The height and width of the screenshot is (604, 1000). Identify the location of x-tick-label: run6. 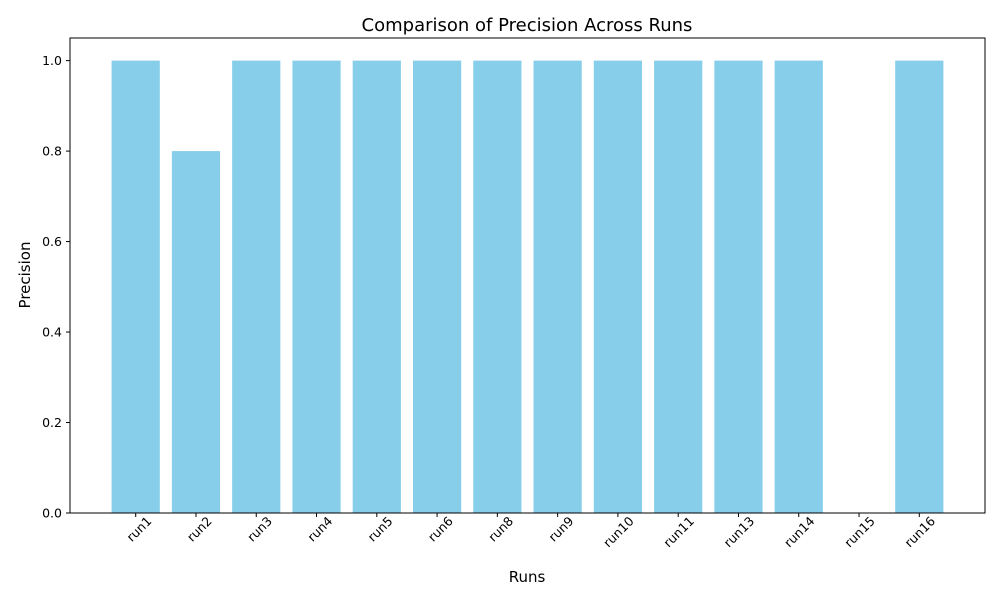
(440, 528).